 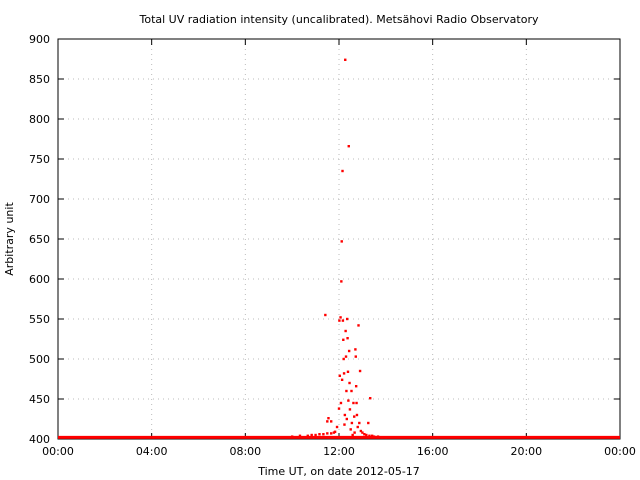 I want to click on y-axis-label: Arbitrary unit, so click(x=9, y=239).